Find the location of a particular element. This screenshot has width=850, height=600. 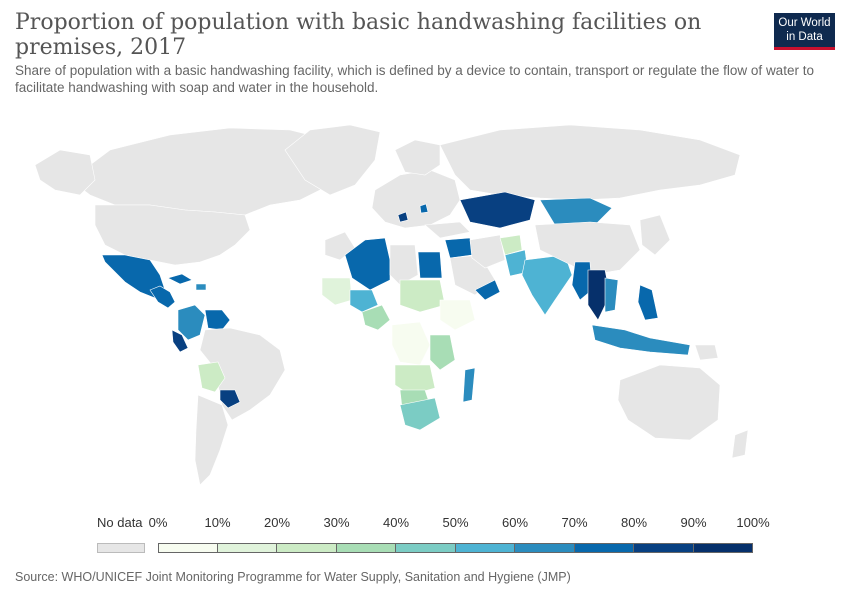

legend-tick-label: 80% is located at coordinates (634, 522).